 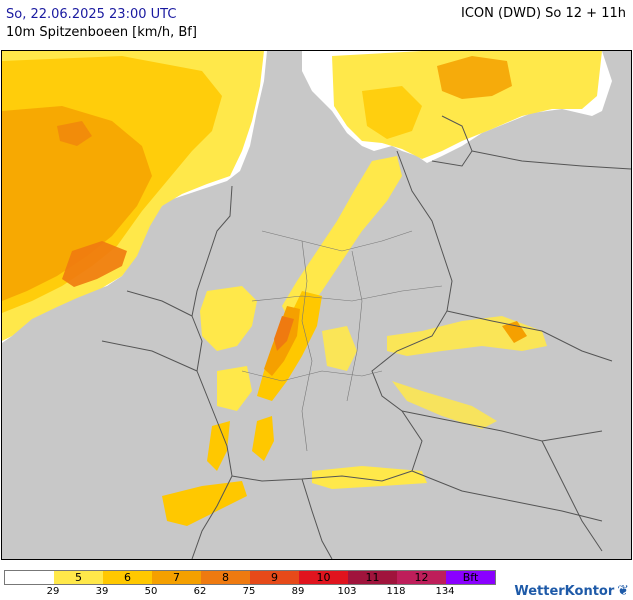 I want to click on legend-tick-label: 89, so click(x=298, y=591).